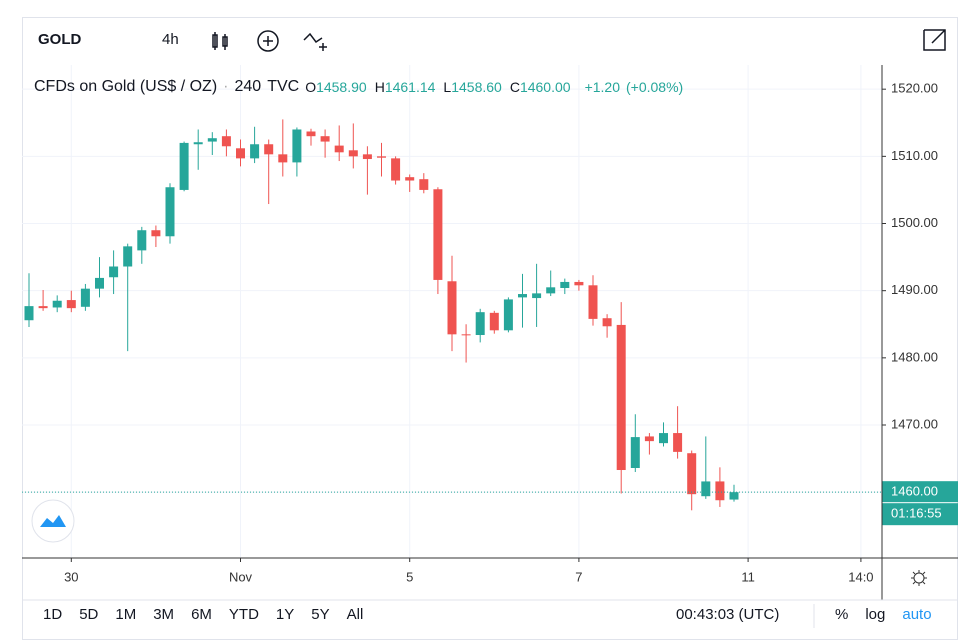 This screenshot has height=643, width=966. Describe the element at coordinates (914, 222) in the screenshot. I see `y-tick-label: 1500.00` at that location.